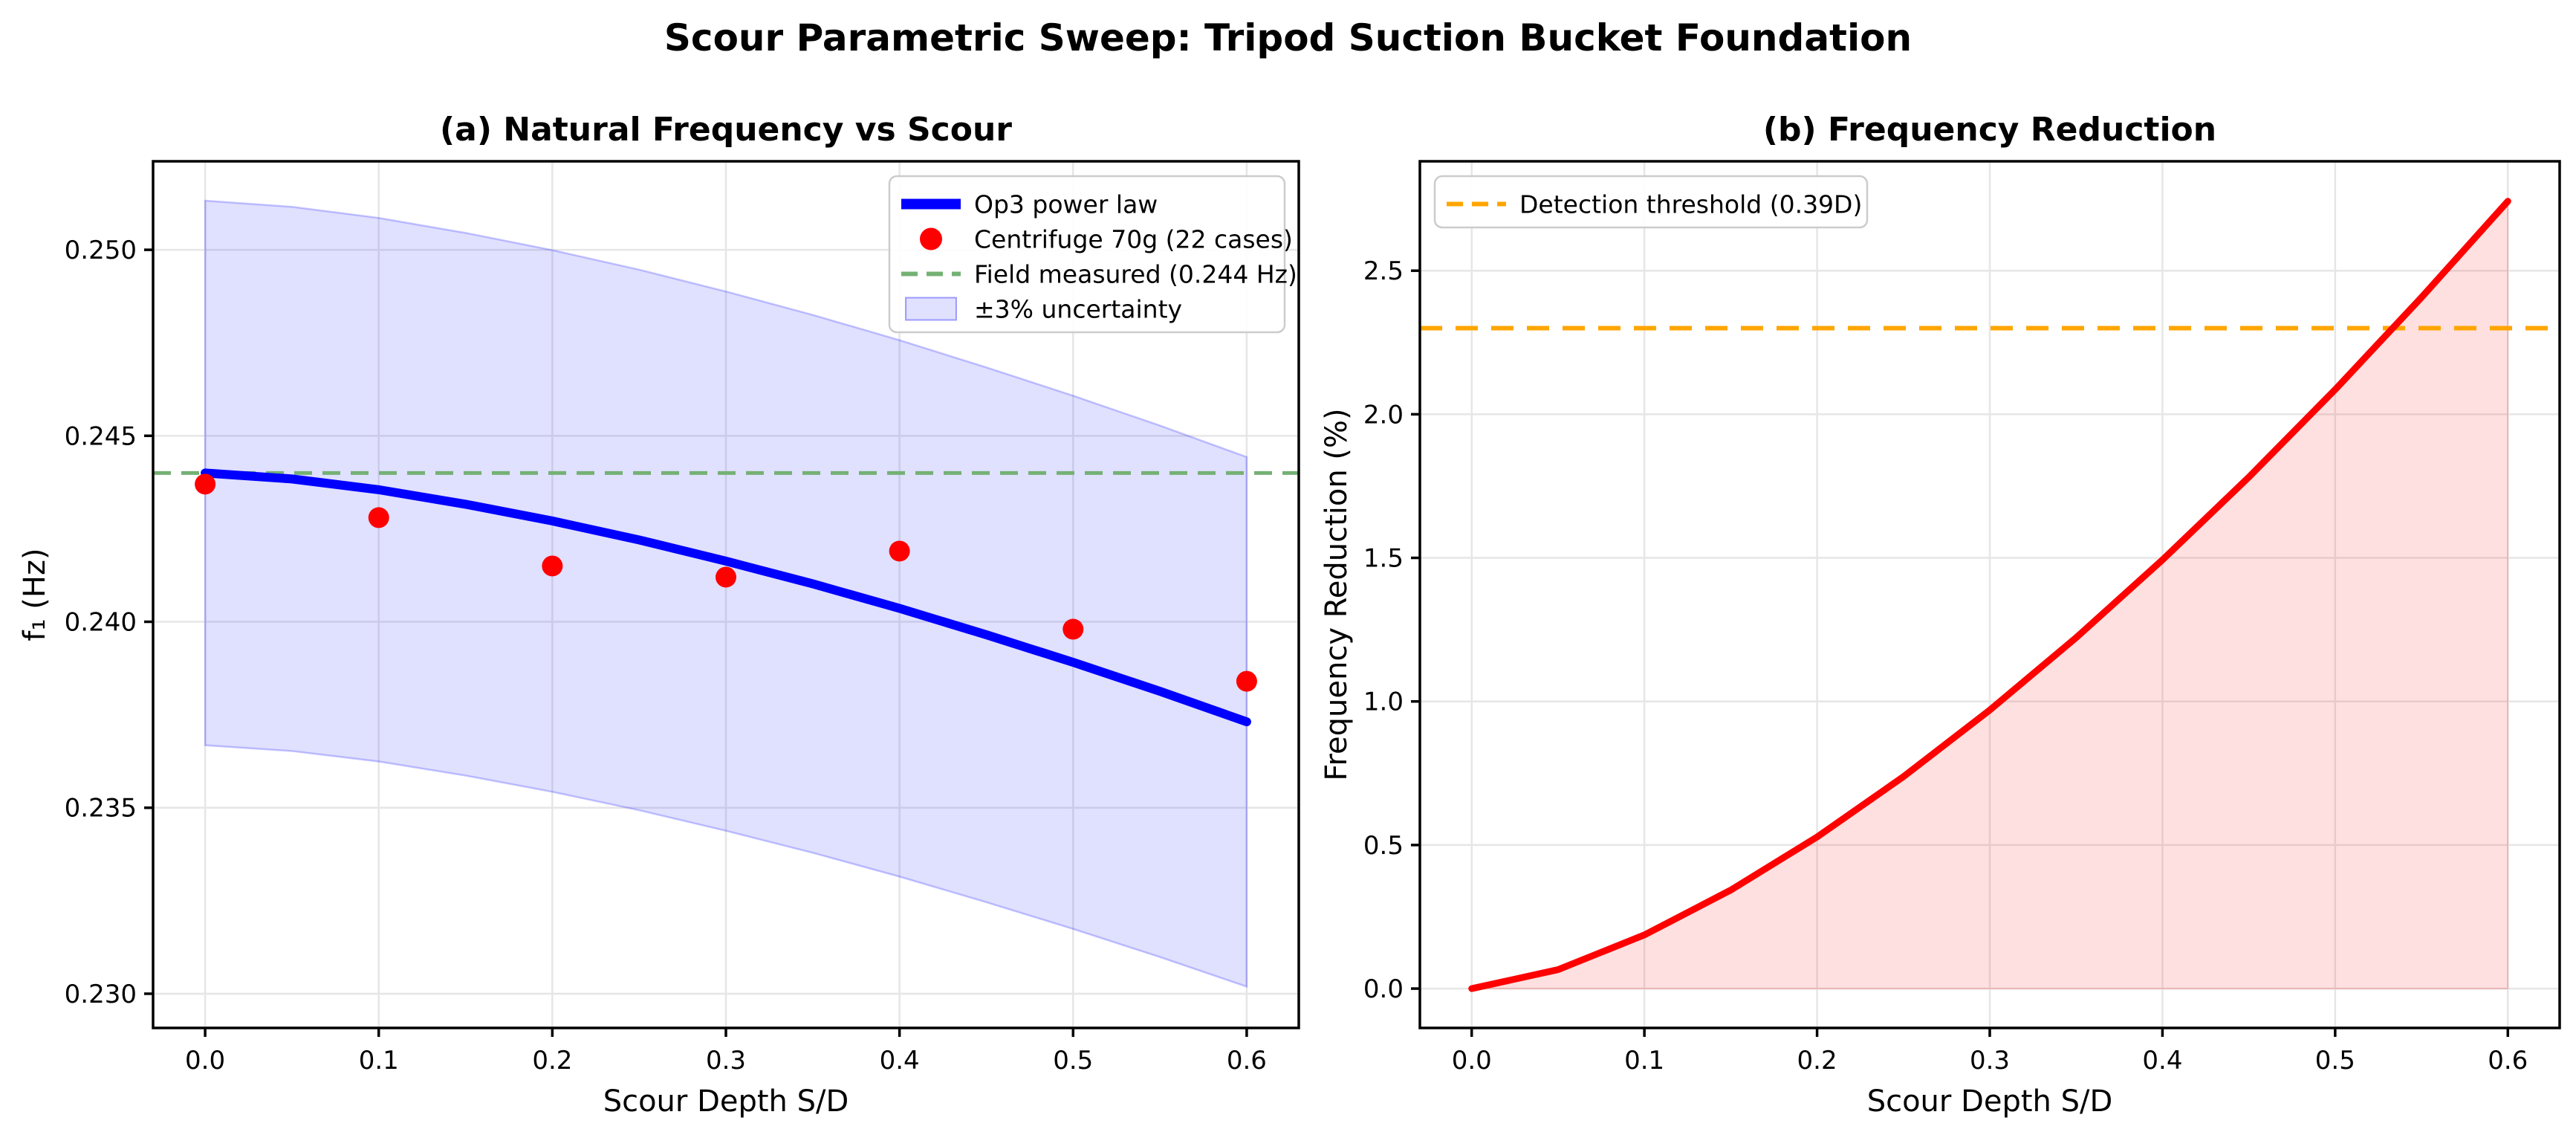  Describe the element at coordinates (1133, 239) in the screenshot. I see `legend-label: Centrifuge 70g (22 cases)` at that location.